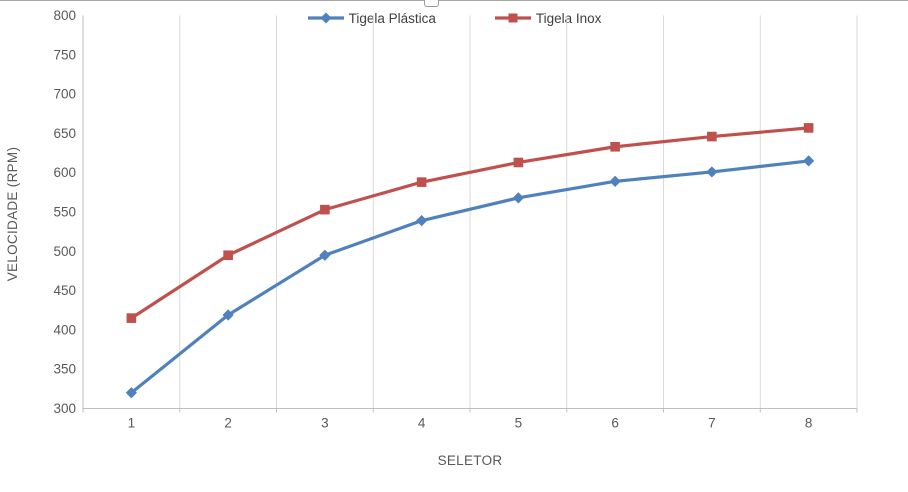 The height and width of the screenshot is (492, 908). I want to click on x-tick-label: 8, so click(809, 423).